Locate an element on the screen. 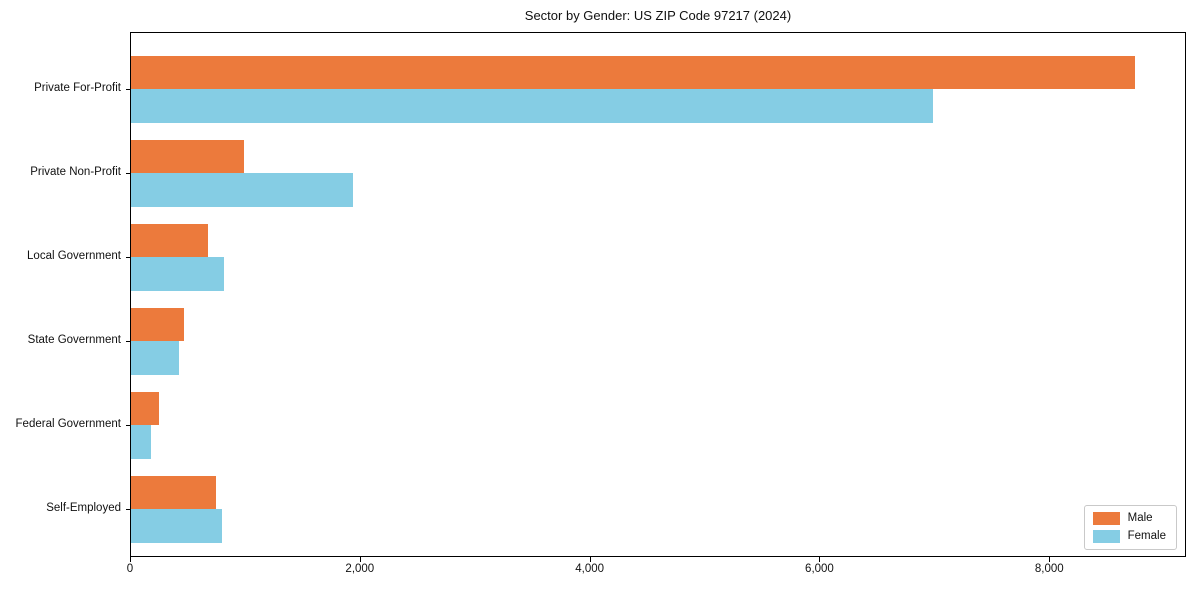 The image size is (1200, 600). x-tick-label: 4,000 is located at coordinates (590, 569).